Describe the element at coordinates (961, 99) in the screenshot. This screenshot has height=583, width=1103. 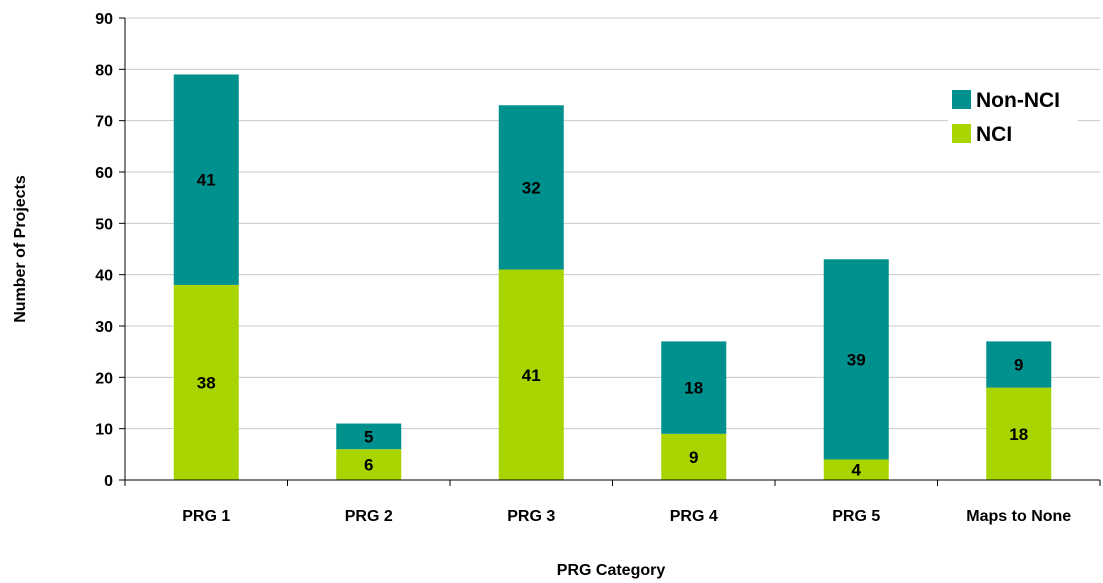
I see `legend-swatch-non-nci` at that location.